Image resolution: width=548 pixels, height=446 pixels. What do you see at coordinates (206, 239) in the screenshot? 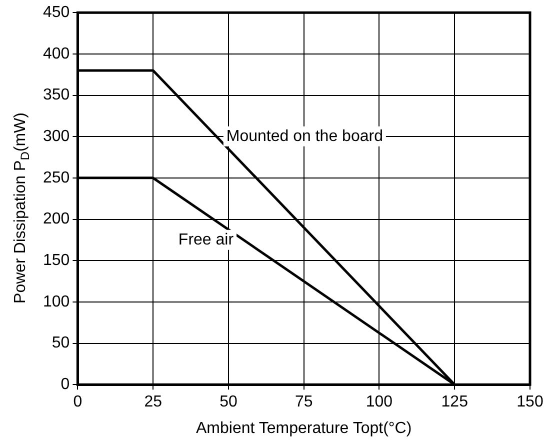
I see `series-label: Free air` at bounding box center [206, 239].